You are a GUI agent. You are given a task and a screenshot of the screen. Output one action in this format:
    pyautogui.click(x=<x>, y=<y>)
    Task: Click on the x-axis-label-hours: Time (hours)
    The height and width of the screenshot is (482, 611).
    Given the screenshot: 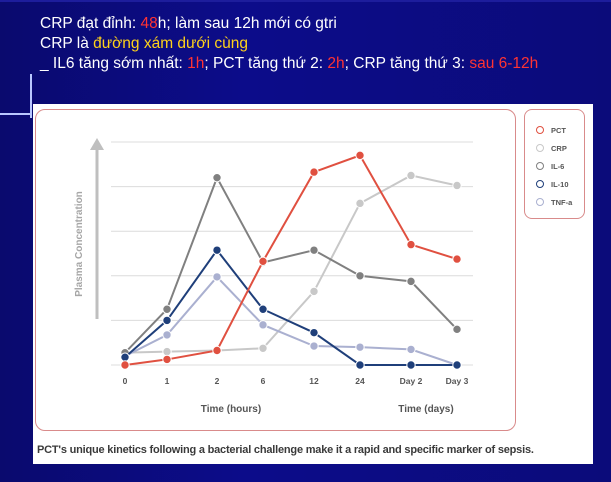 What is the action you would take?
    pyautogui.click(x=231, y=409)
    